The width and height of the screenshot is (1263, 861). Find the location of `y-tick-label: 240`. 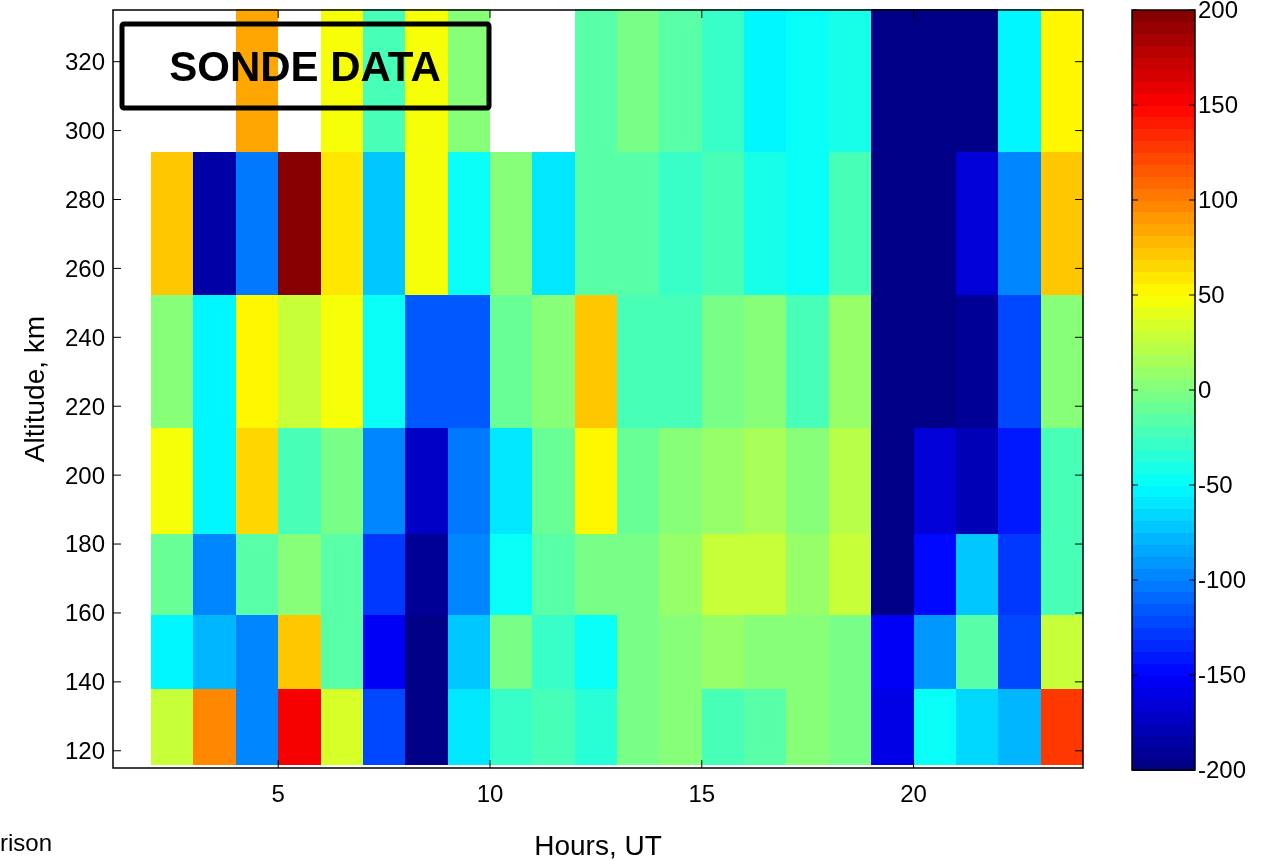

y-tick-label: 240 is located at coordinates (84, 337).